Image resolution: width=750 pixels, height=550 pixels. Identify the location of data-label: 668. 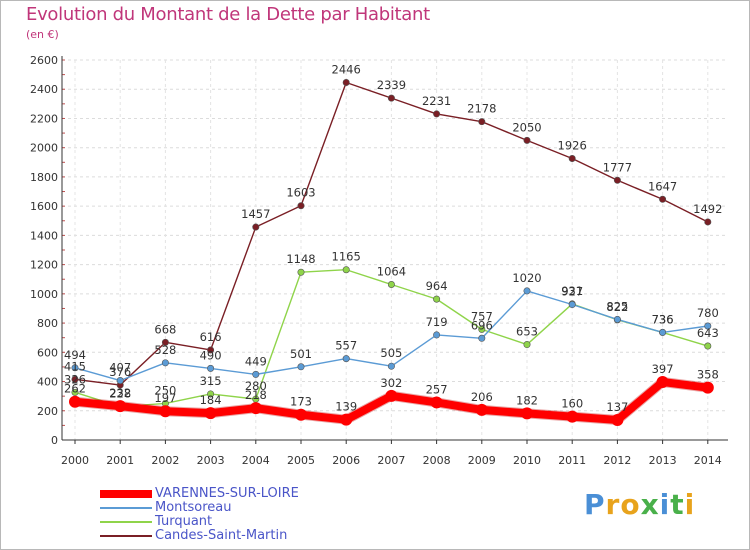
(165, 329).